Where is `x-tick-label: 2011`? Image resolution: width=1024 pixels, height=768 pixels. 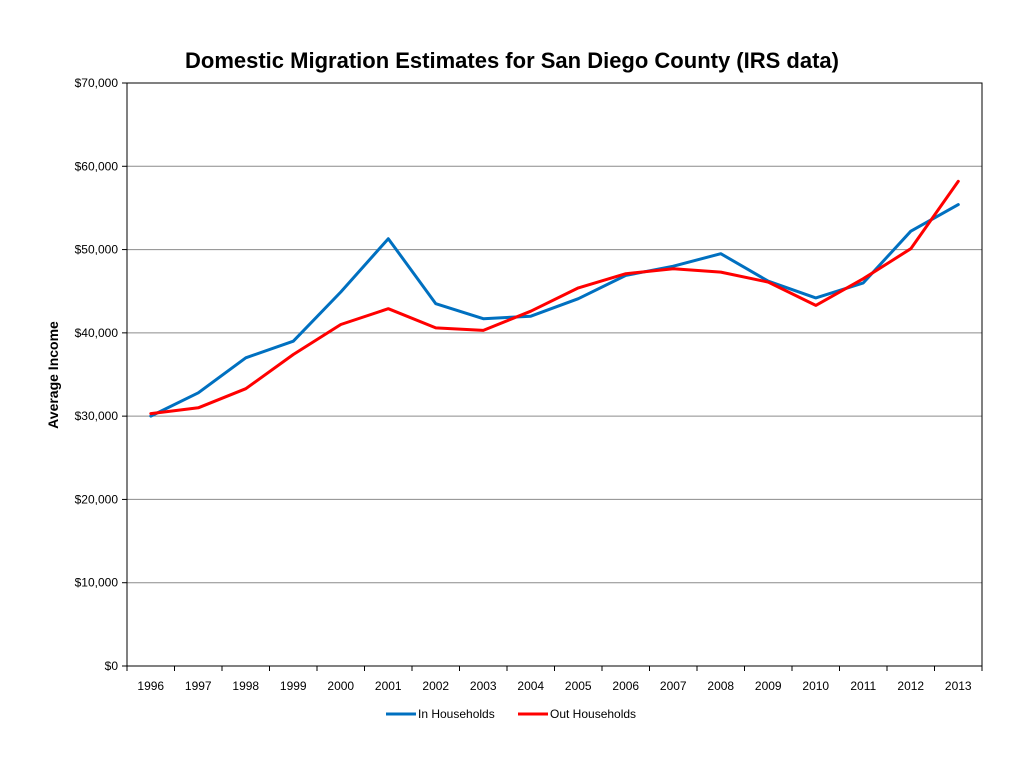 x-tick-label: 2011 is located at coordinates (863, 686).